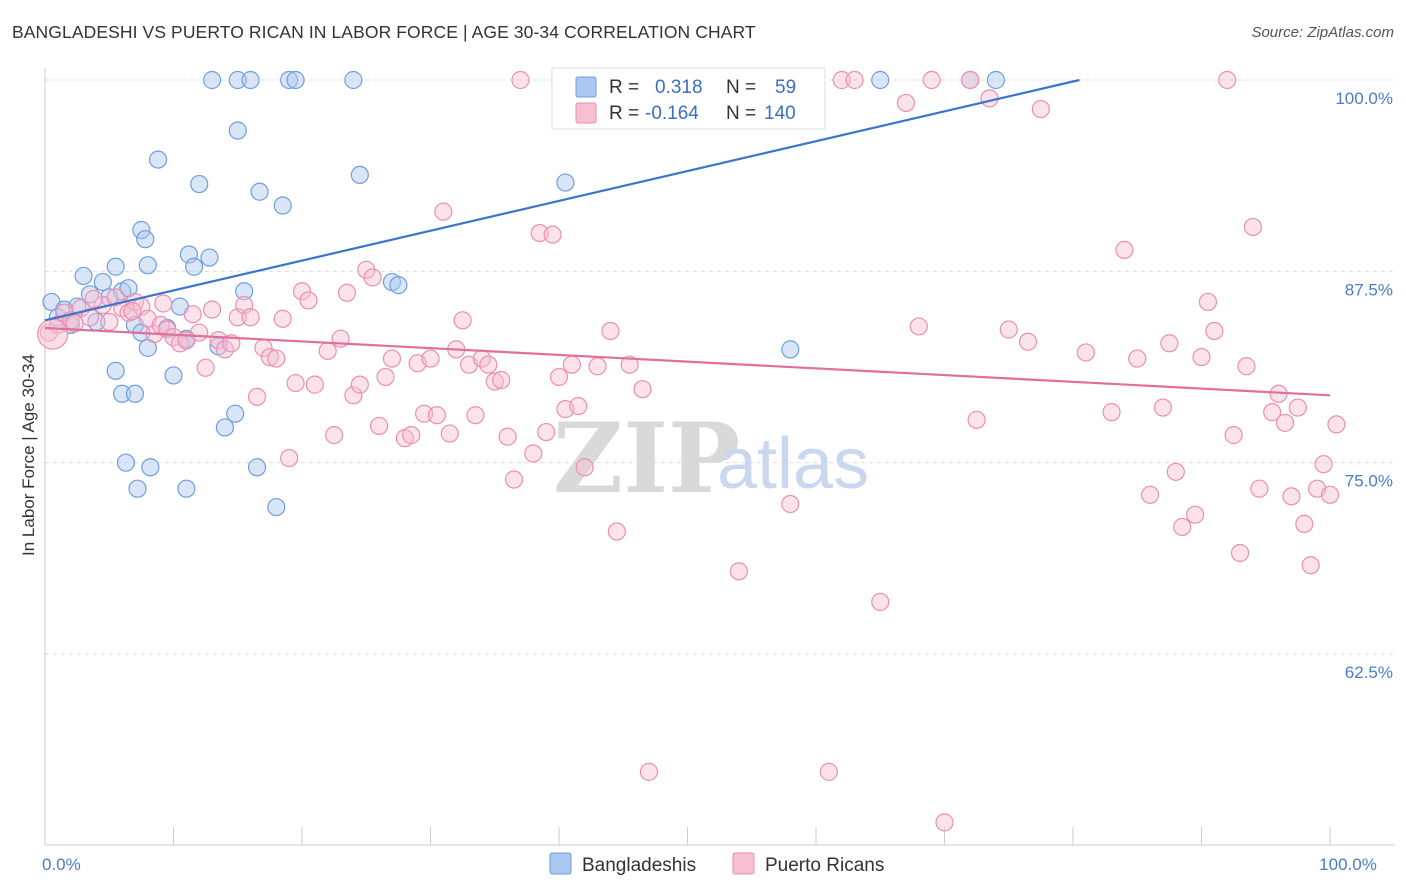  I want to click on y-axis-title: In Labor Force | Age 30-34, so click(28, 455).